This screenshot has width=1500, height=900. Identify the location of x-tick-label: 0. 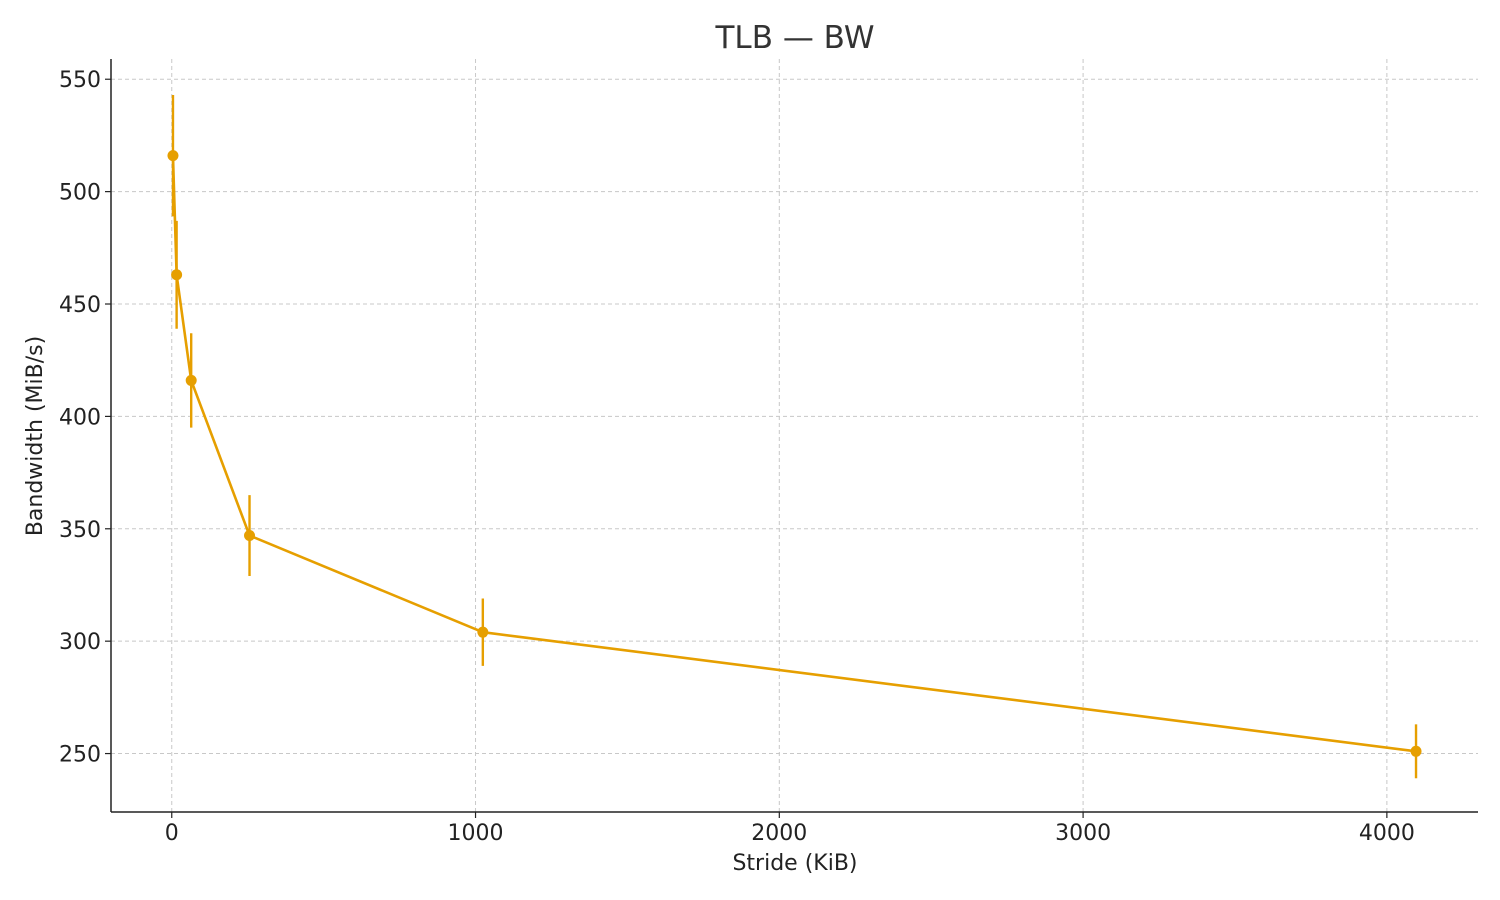
(172, 833).